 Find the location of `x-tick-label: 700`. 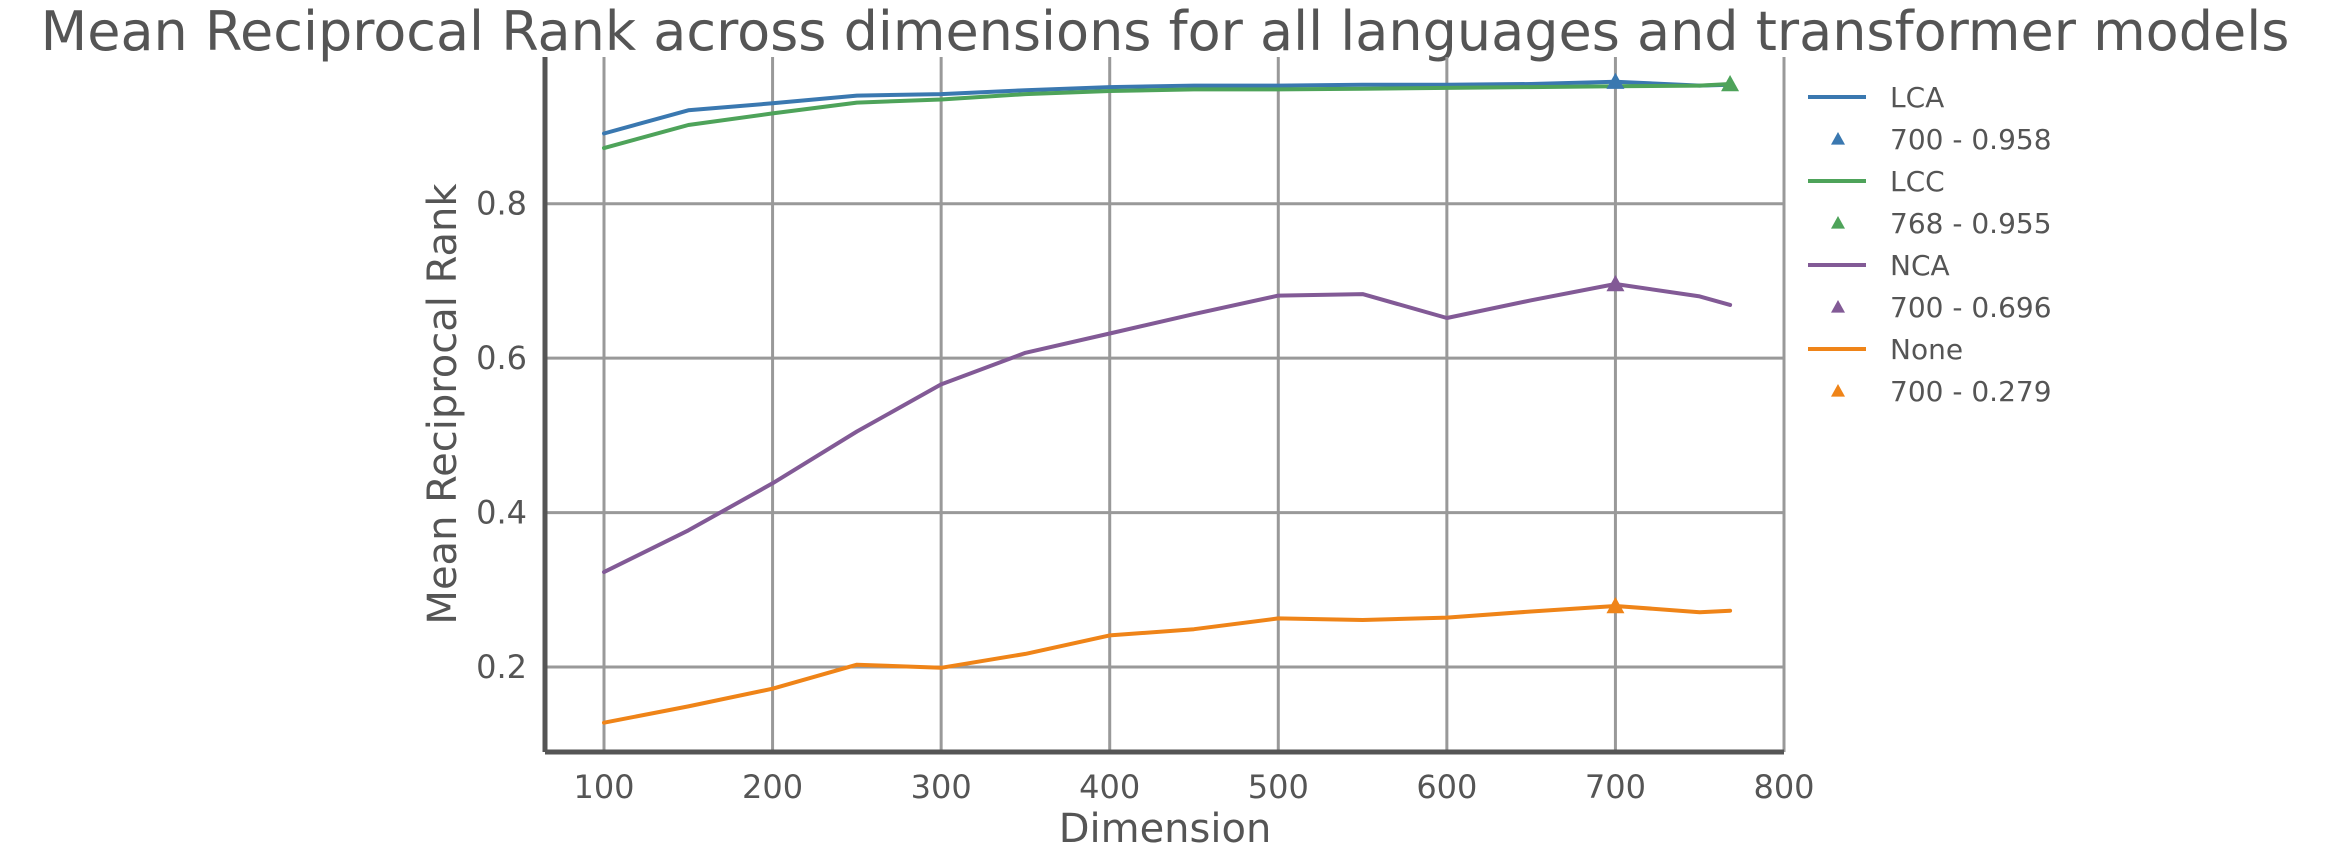

x-tick-label: 700 is located at coordinates (1615, 787).